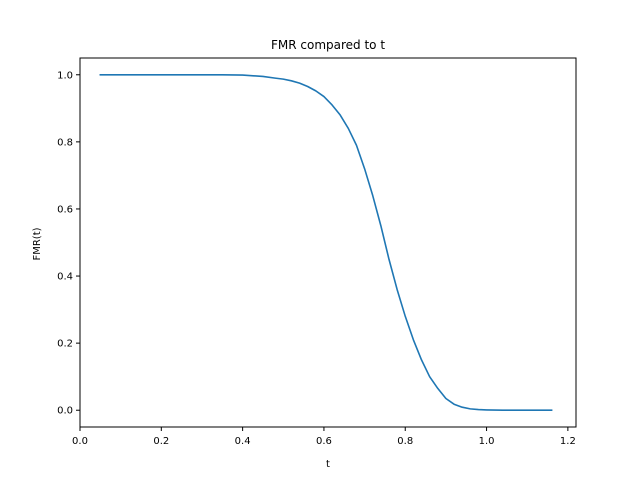 The width and height of the screenshot is (640, 485). What do you see at coordinates (243, 441) in the screenshot?
I see `x-tick-label: 0.4` at bounding box center [243, 441].